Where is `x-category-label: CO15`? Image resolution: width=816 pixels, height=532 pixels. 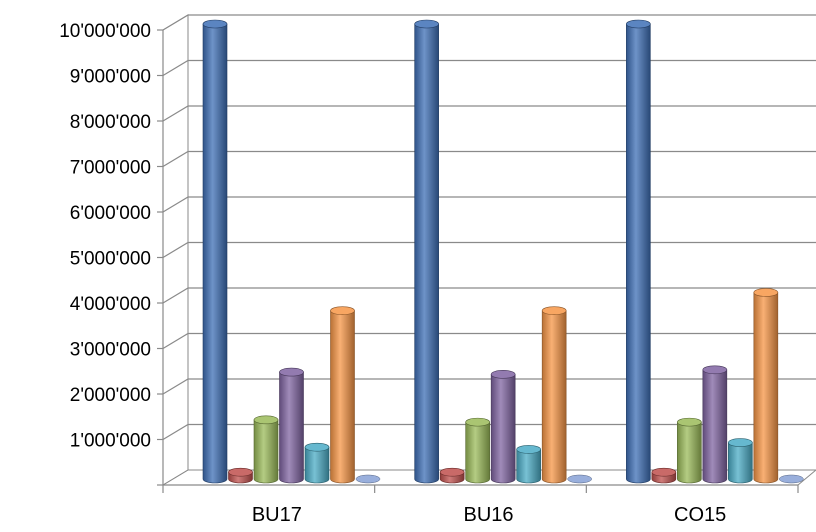 x-category-label: CO15 is located at coordinates (700, 515).